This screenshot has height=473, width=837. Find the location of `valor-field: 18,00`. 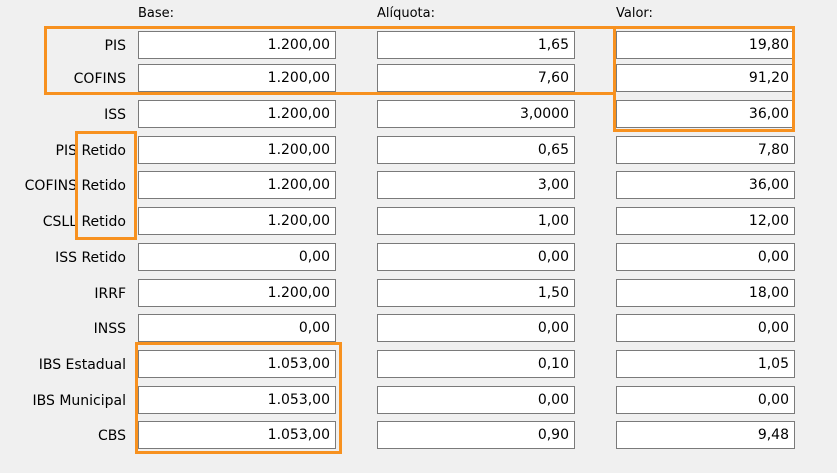

valor-field: 18,00 is located at coordinates (705, 293).